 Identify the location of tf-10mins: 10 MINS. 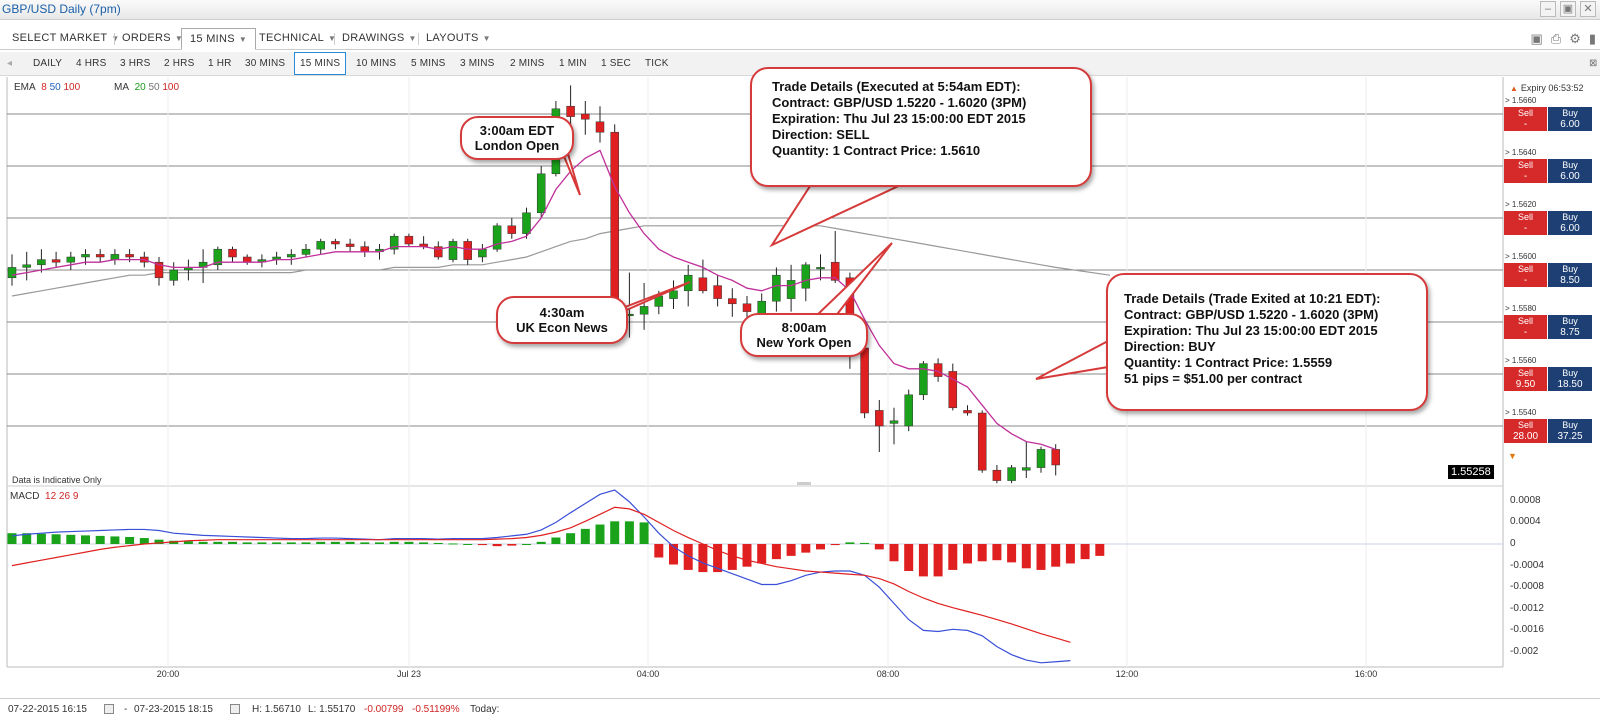
(376, 63).